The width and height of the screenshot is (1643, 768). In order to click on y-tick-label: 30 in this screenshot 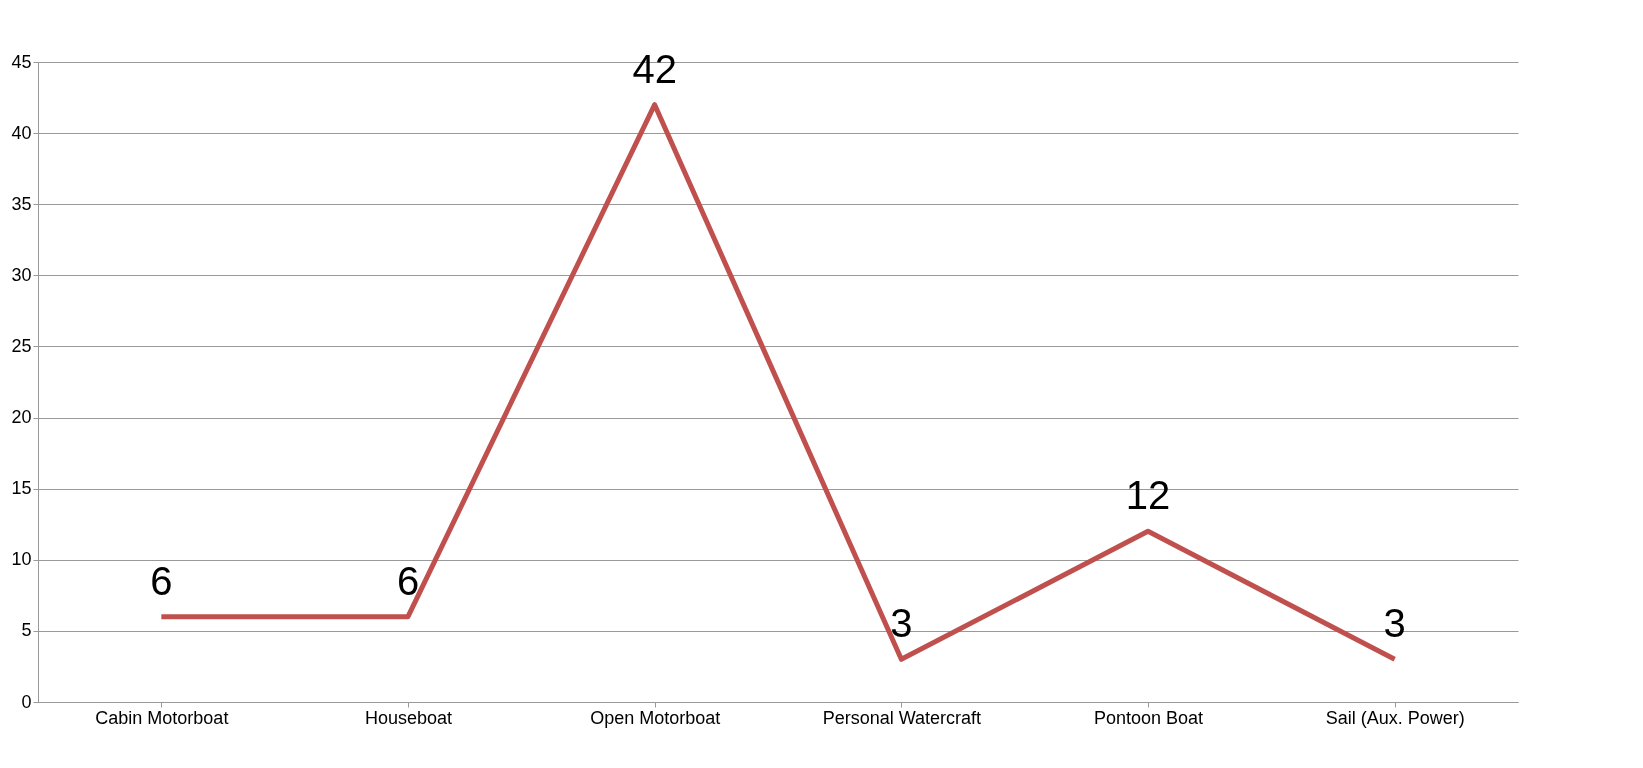, I will do `click(21, 274)`.